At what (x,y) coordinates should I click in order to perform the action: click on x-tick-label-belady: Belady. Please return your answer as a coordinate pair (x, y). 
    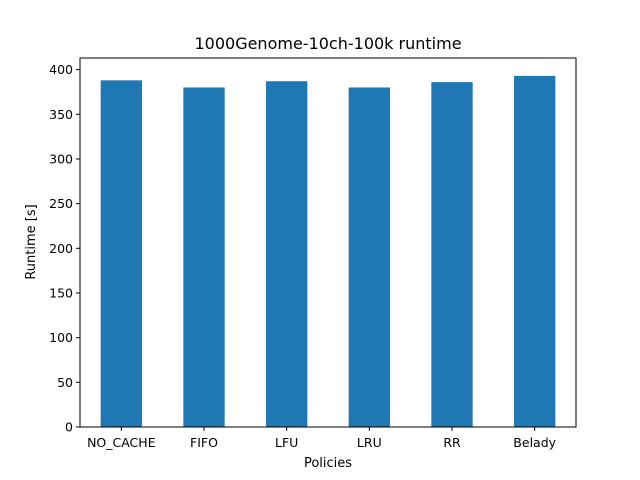
    Looking at the image, I should click on (534, 442).